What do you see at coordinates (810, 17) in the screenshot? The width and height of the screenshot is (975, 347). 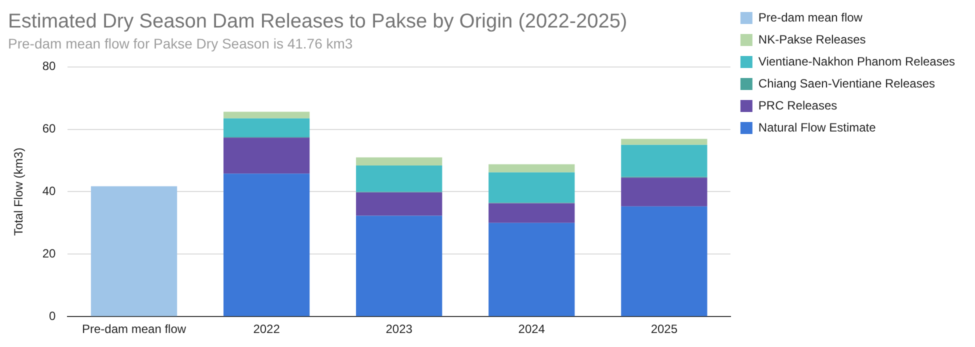 I see `legend-label: Pre-dam mean flow` at bounding box center [810, 17].